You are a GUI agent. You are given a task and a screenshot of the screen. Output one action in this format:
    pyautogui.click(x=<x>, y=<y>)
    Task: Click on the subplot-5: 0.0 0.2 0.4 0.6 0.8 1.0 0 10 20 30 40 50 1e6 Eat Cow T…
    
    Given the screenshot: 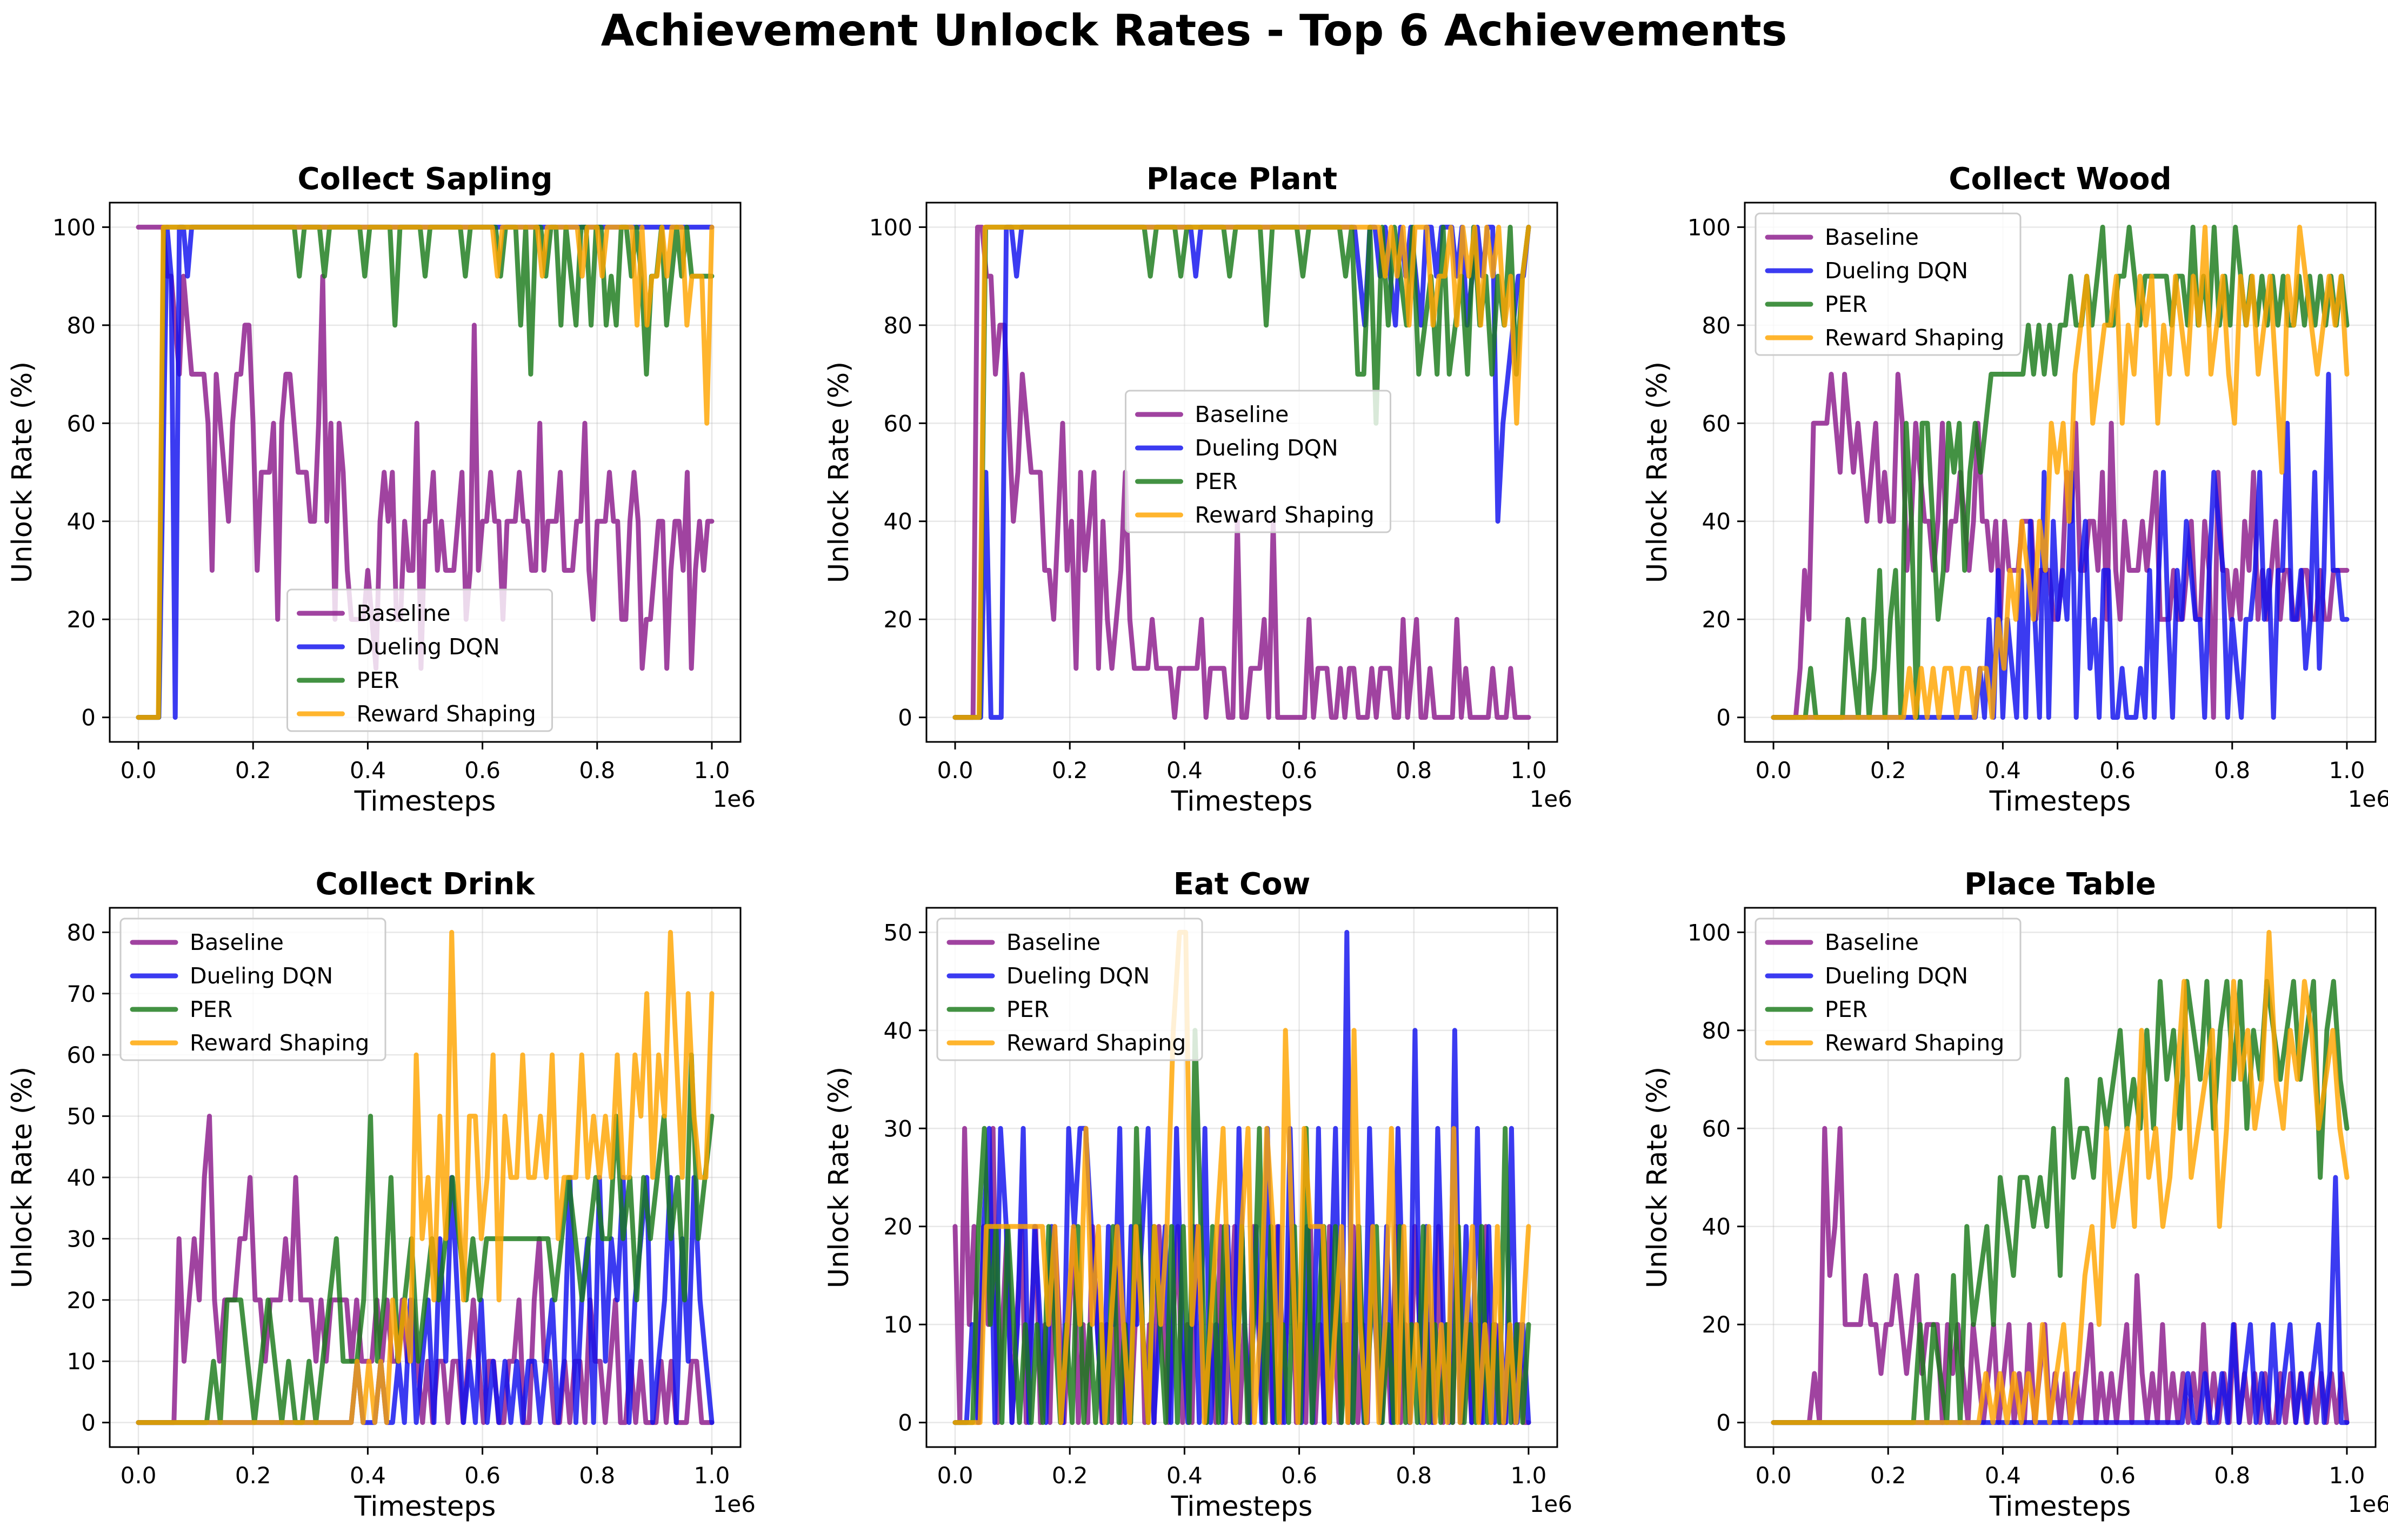 What is the action you would take?
    pyautogui.click(x=1197, y=1195)
    